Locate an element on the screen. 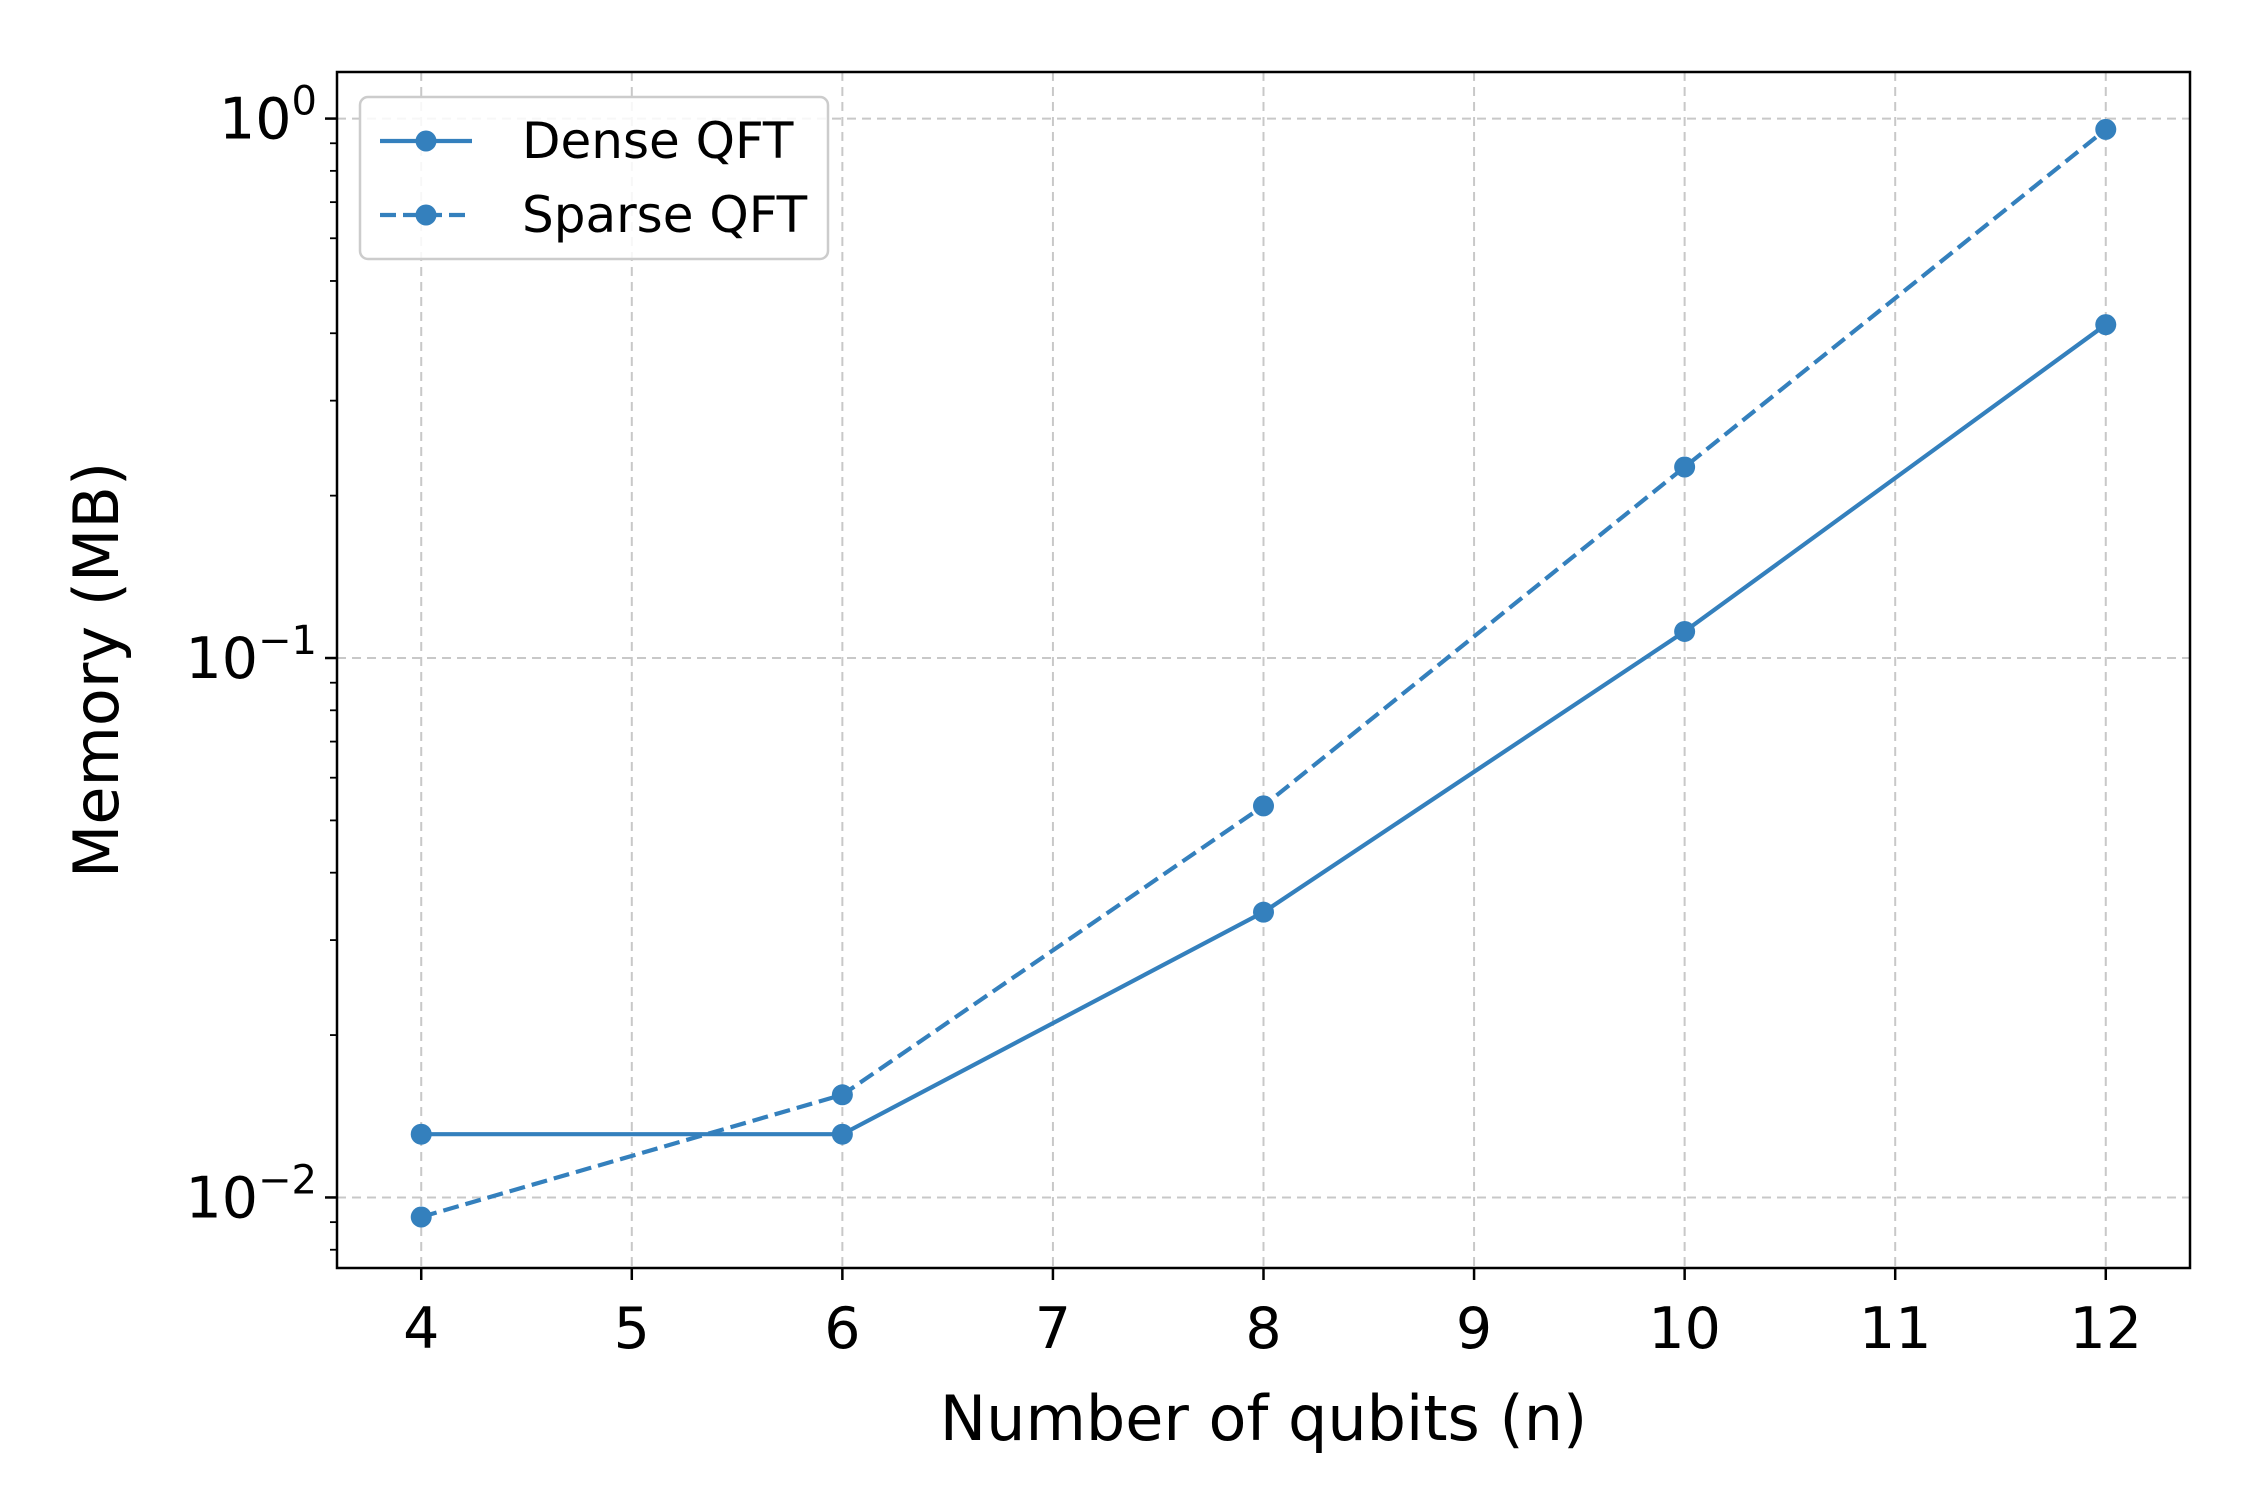 The height and width of the screenshot is (1500, 2250). x-tick-label: 7 is located at coordinates (1053, 1329).